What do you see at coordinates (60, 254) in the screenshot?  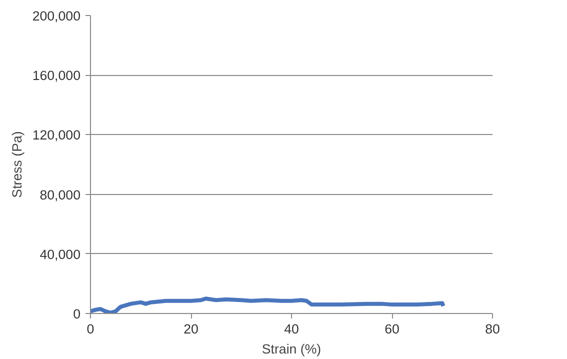 I see `y-tick-label: 40,000` at bounding box center [60, 254].